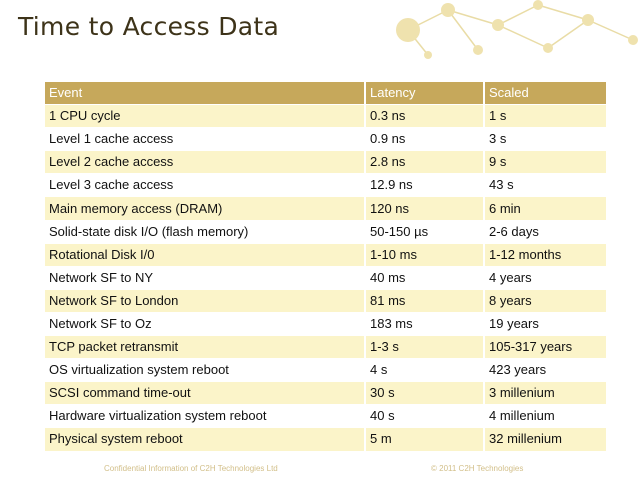 The width and height of the screenshot is (638, 479). What do you see at coordinates (545, 185) in the screenshot?
I see `scaled-cell: 43 s` at bounding box center [545, 185].